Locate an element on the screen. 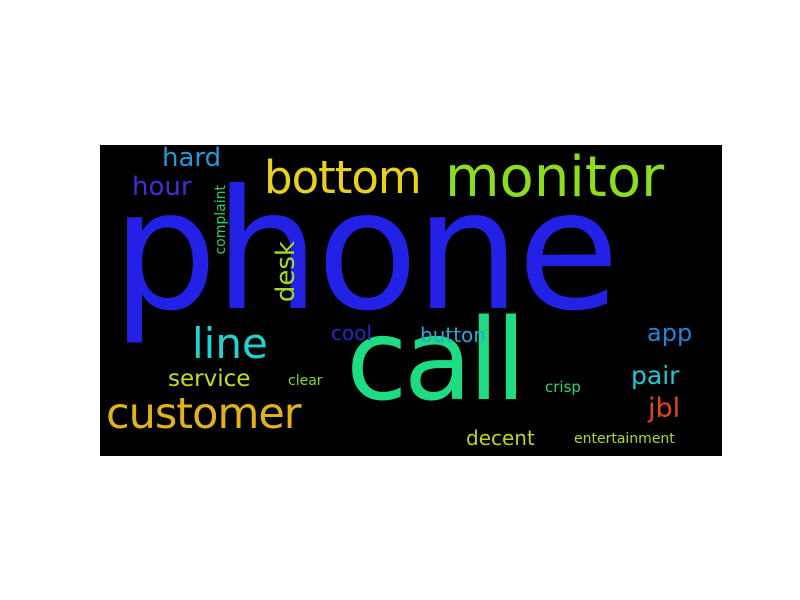 Image resolution: width=800 pixels, height=600 pixels. word-cool: cool is located at coordinates (352, 333).